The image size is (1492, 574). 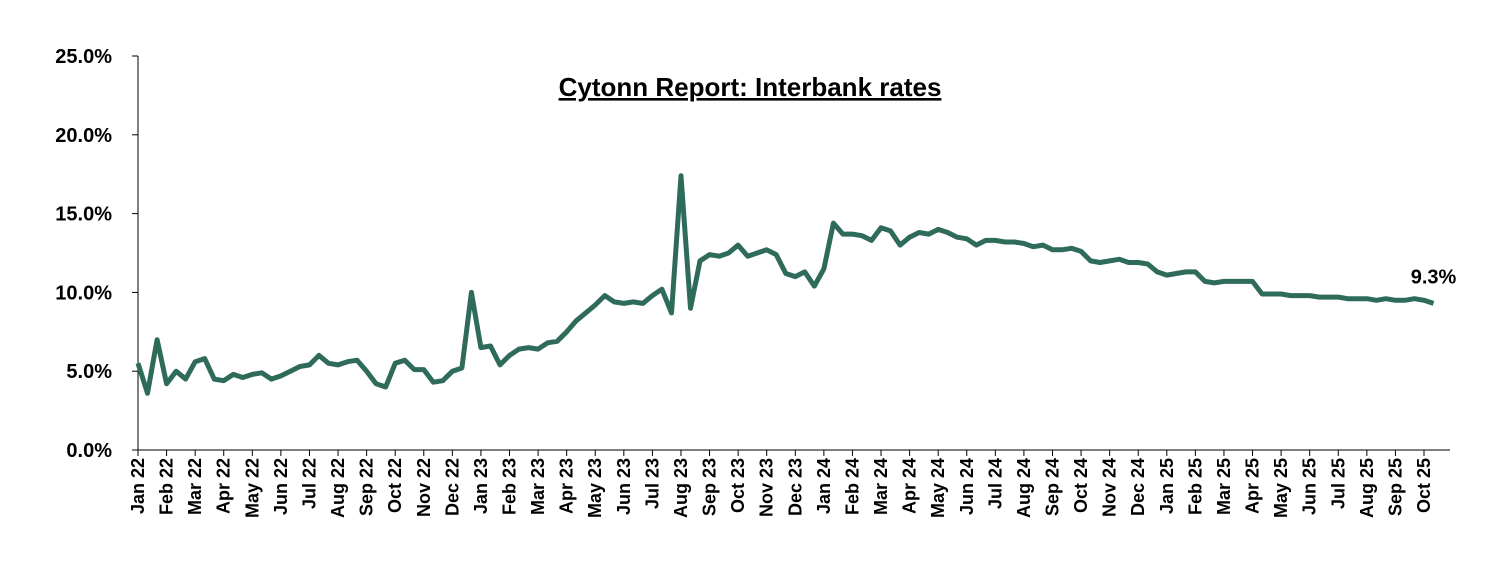 What do you see at coordinates (795, 487) in the screenshot?
I see `x-tick-label: Dec 23` at bounding box center [795, 487].